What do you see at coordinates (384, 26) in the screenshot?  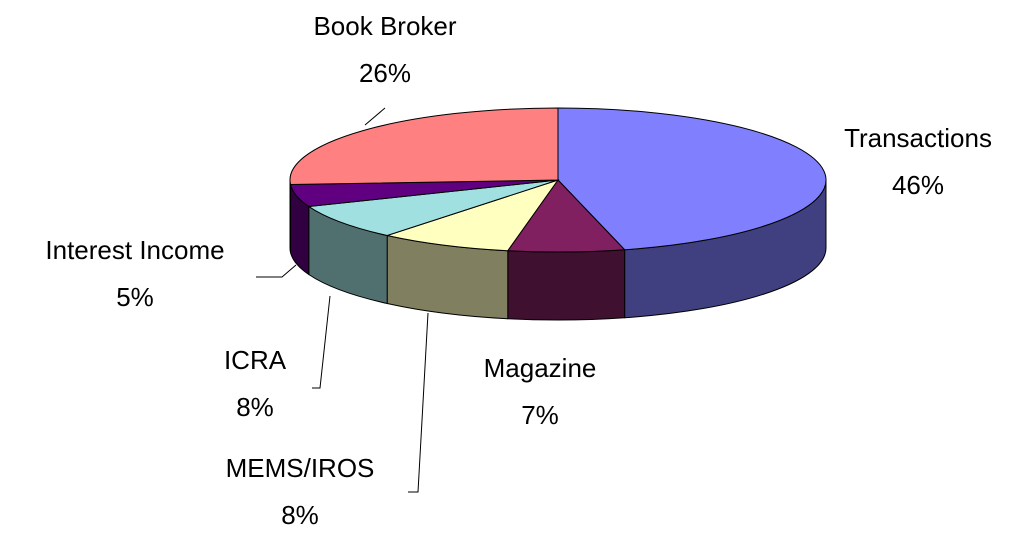 I see `slice-label: Book Broker` at bounding box center [384, 26].